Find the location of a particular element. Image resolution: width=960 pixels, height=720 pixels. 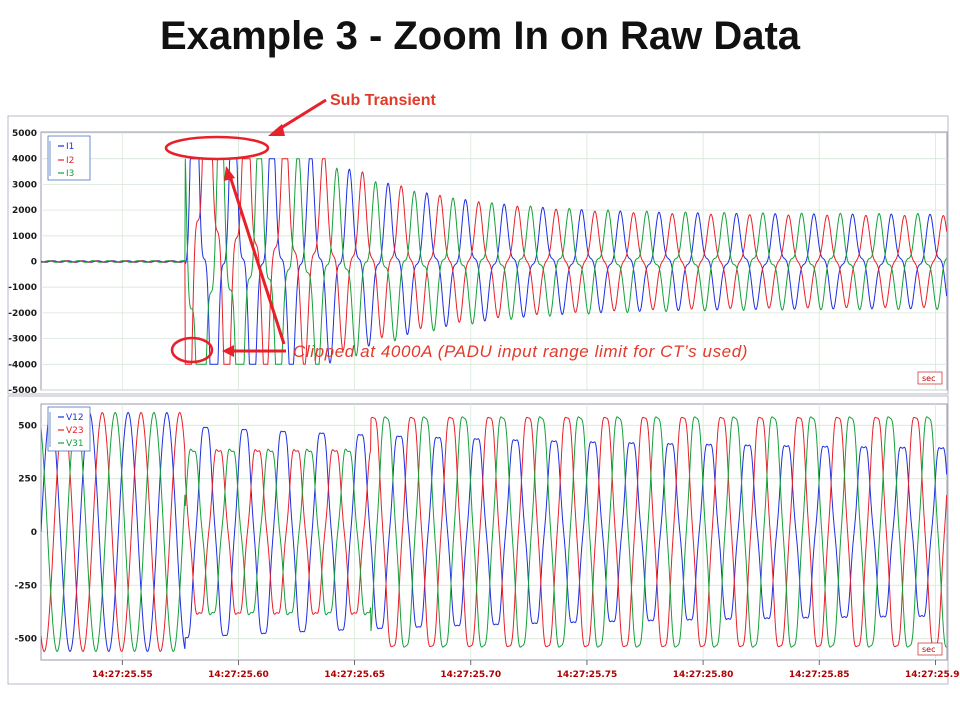

sub-transient-ellipse is located at coordinates (217, 148).